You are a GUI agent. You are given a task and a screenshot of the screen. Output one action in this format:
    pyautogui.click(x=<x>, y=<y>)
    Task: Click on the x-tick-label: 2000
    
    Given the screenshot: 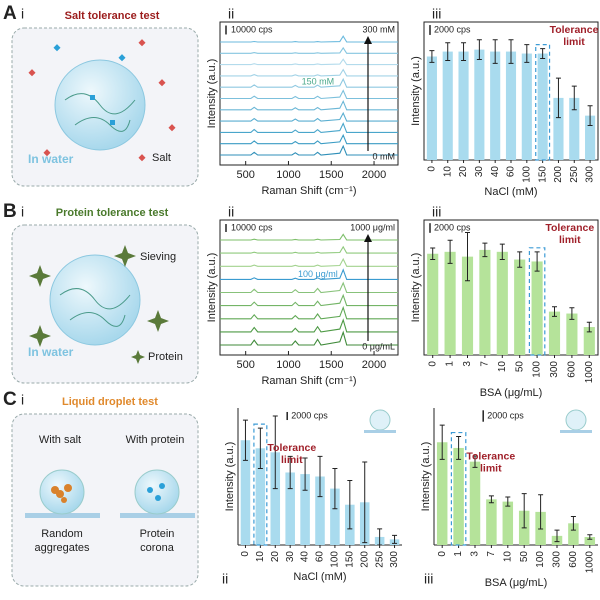 What is the action you would take?
    pyautogui.click(x=374, y=175)
    